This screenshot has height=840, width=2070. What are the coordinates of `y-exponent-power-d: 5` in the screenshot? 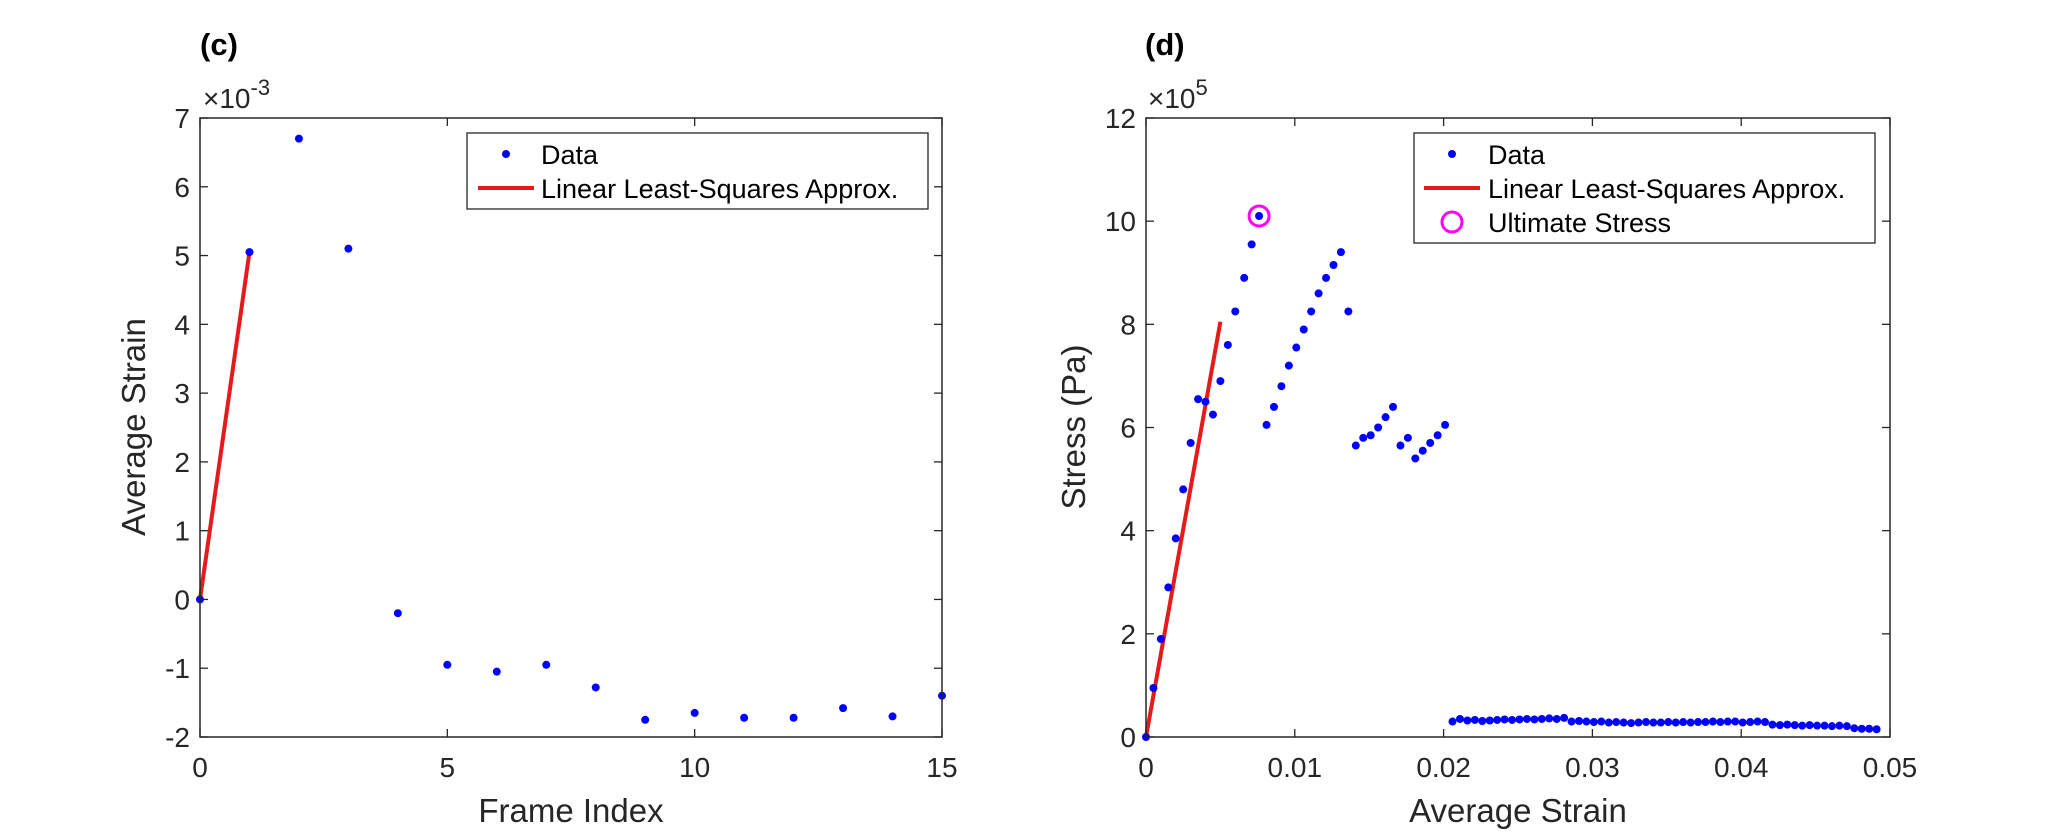 It's located at (1202, 87).